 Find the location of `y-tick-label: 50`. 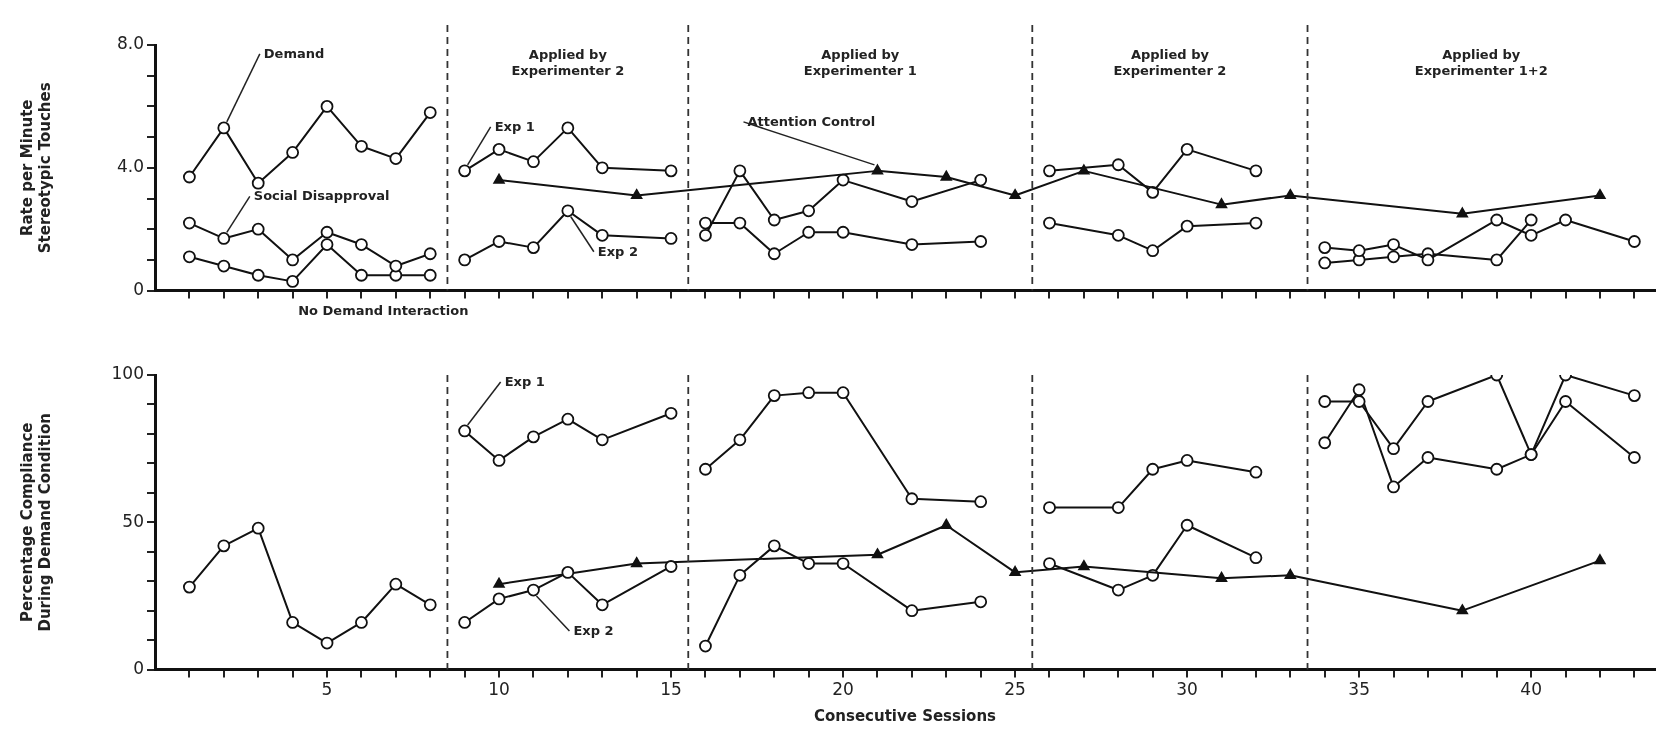

y-tick-label: 50 is located at coordinates (133, 520).